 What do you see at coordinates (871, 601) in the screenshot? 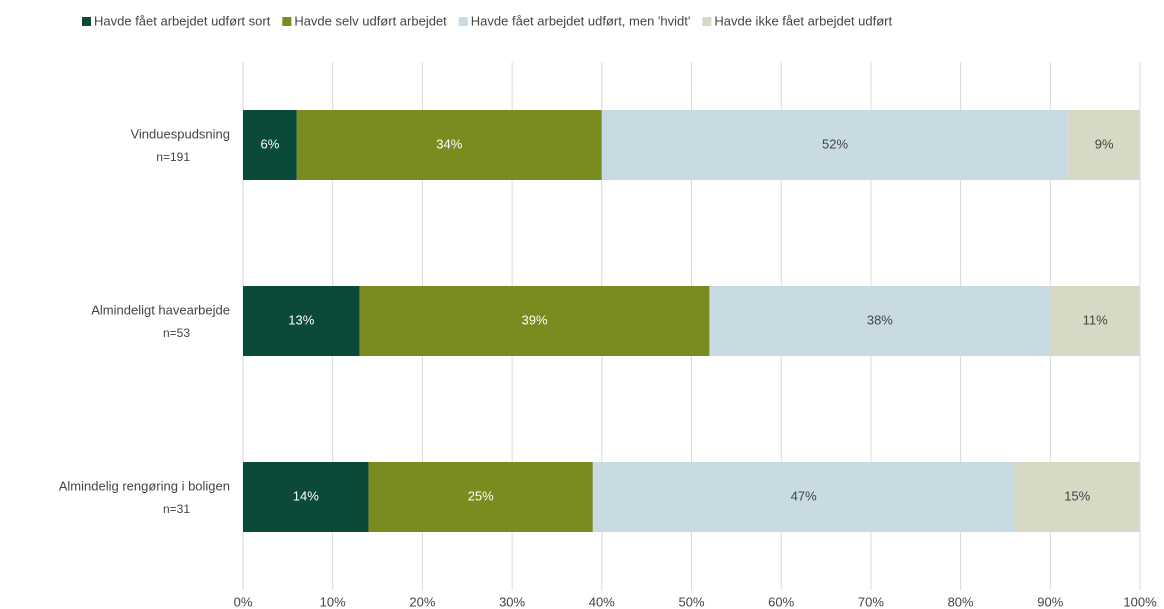
I see `x-tick-label: 70%` at bounding box center [871, 601].